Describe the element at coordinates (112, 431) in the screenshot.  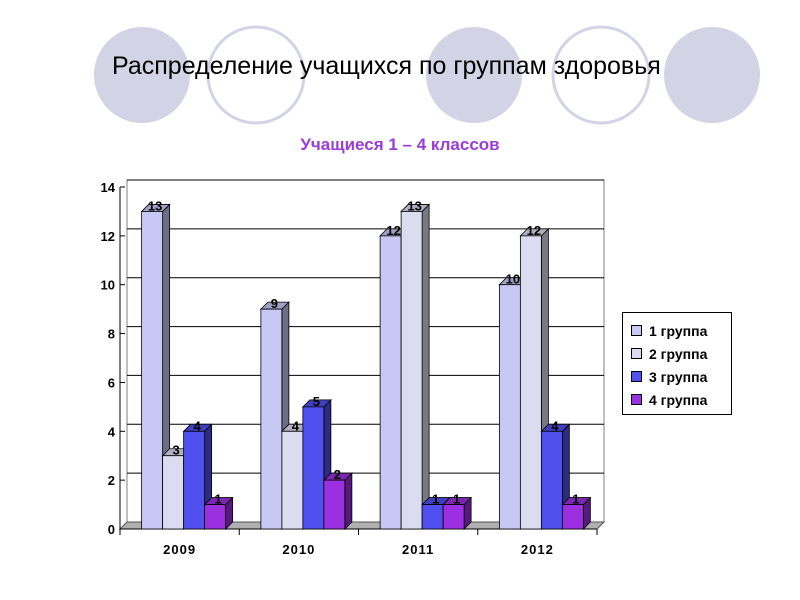
I see `y-tick-label: 4` at that location.